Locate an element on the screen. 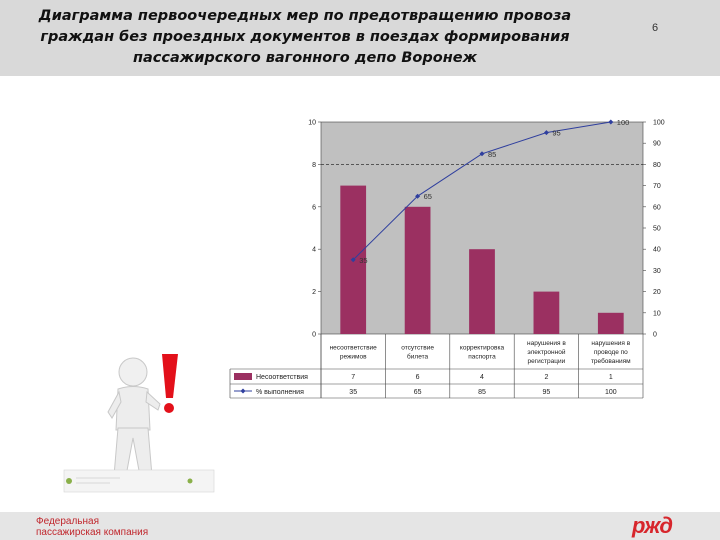 The width and height of the screenshot is (720, 540). y-right-tick-label: 100 is located at coordinates (659, 123).